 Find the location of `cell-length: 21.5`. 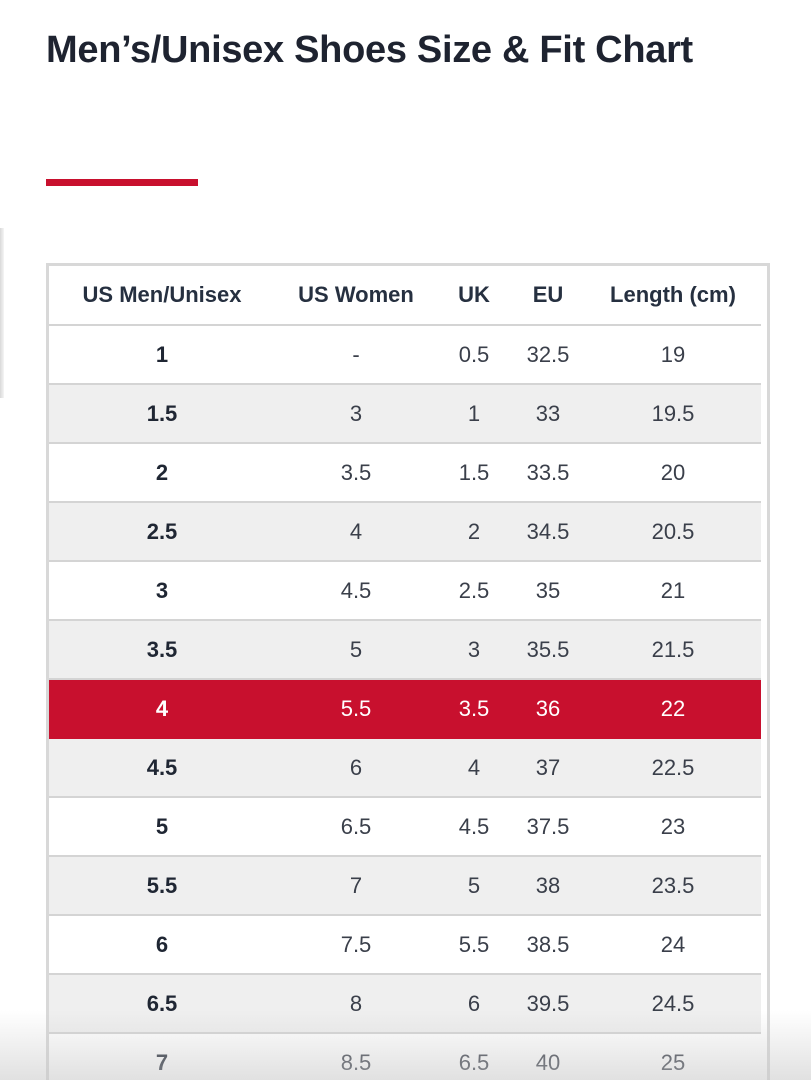

cell-length: 21.5 is located at coordinates (673, 650).